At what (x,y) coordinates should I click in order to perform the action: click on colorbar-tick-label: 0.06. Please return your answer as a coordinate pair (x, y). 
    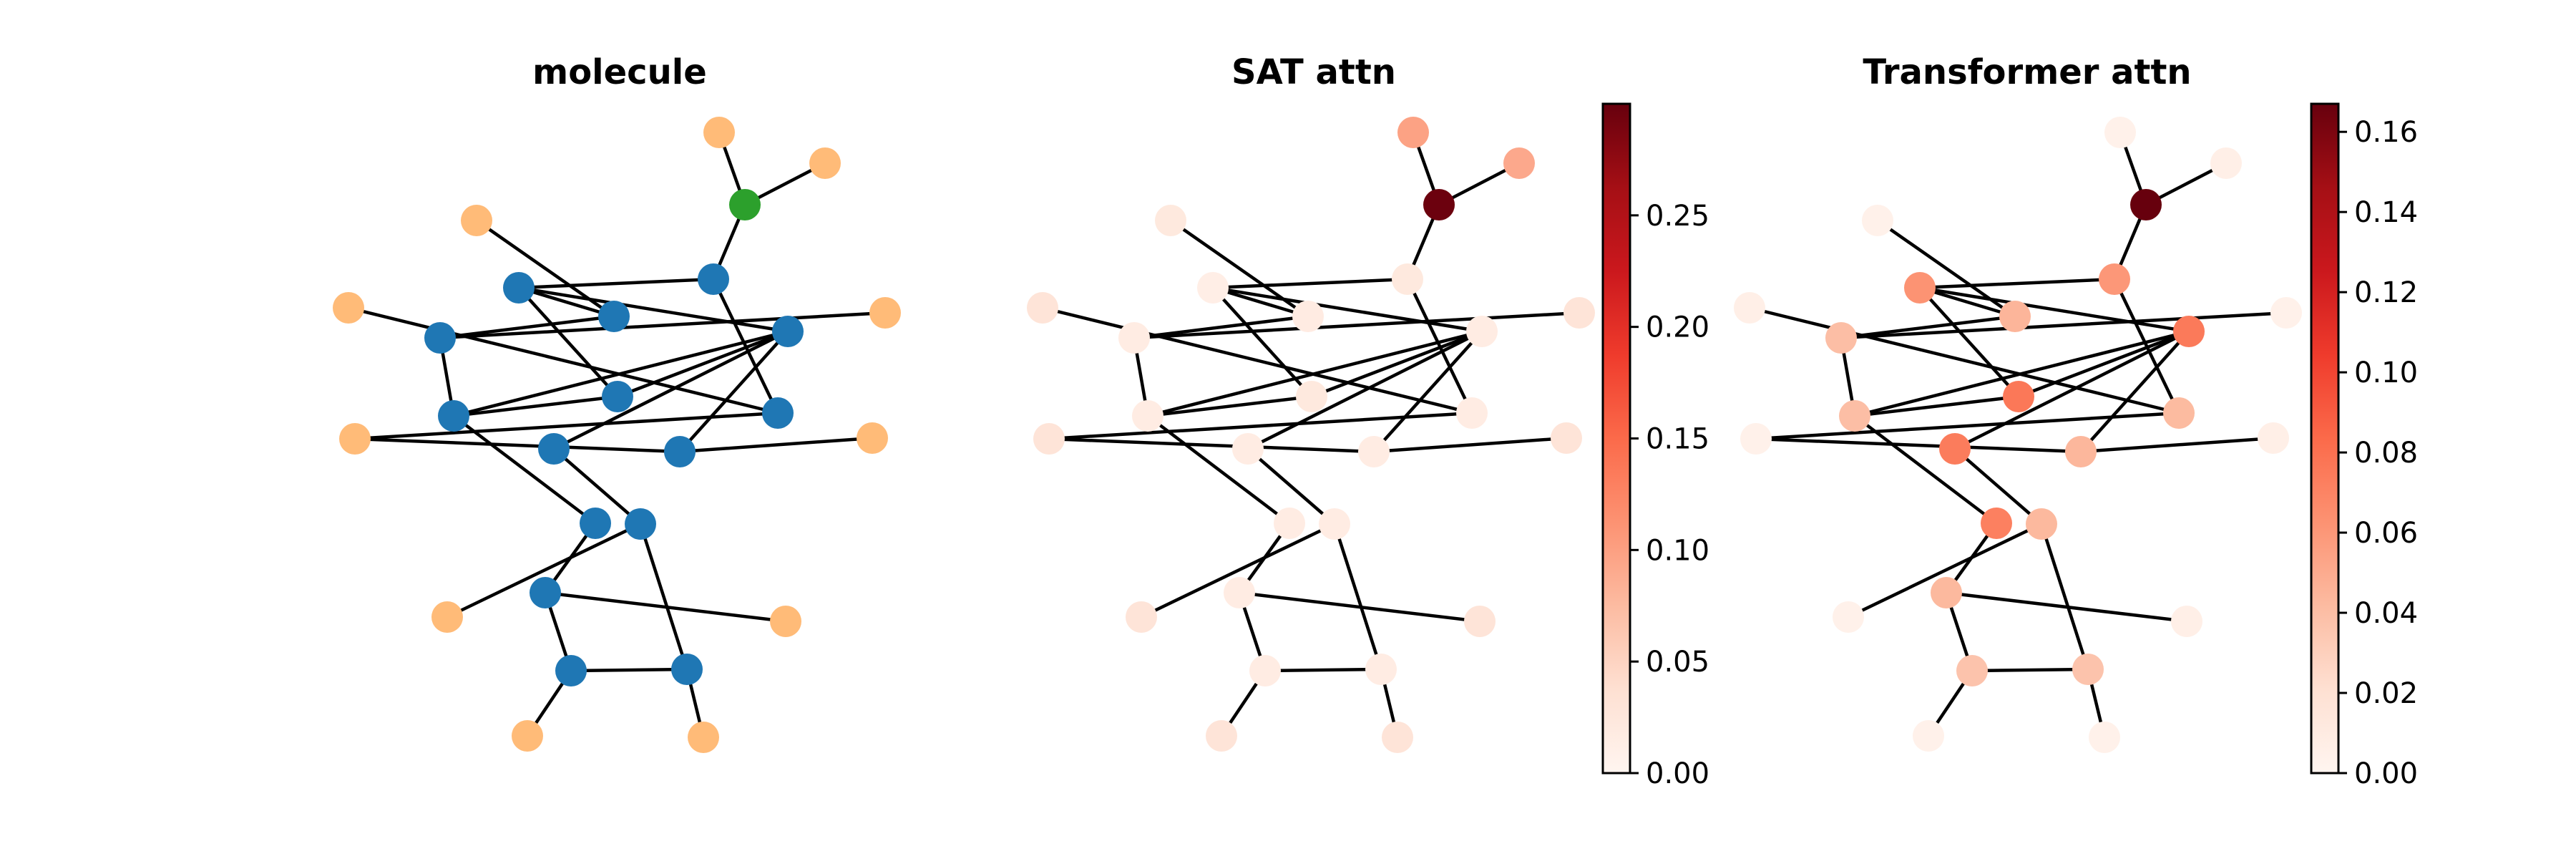
    Looking at the image, I should click on (2386, 533).